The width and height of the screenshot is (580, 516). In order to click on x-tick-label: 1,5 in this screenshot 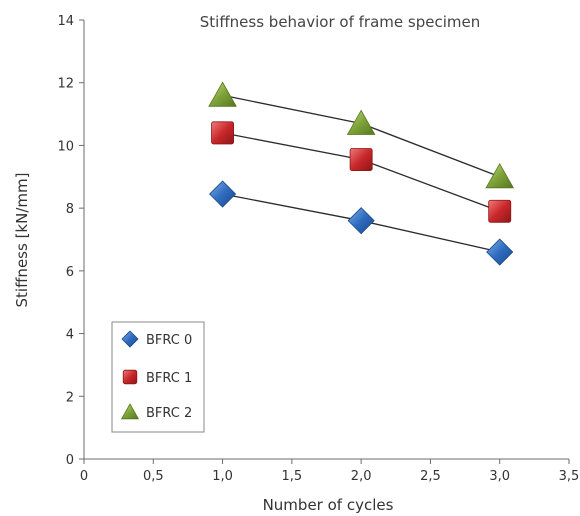, I will do `click(292, 476)`.